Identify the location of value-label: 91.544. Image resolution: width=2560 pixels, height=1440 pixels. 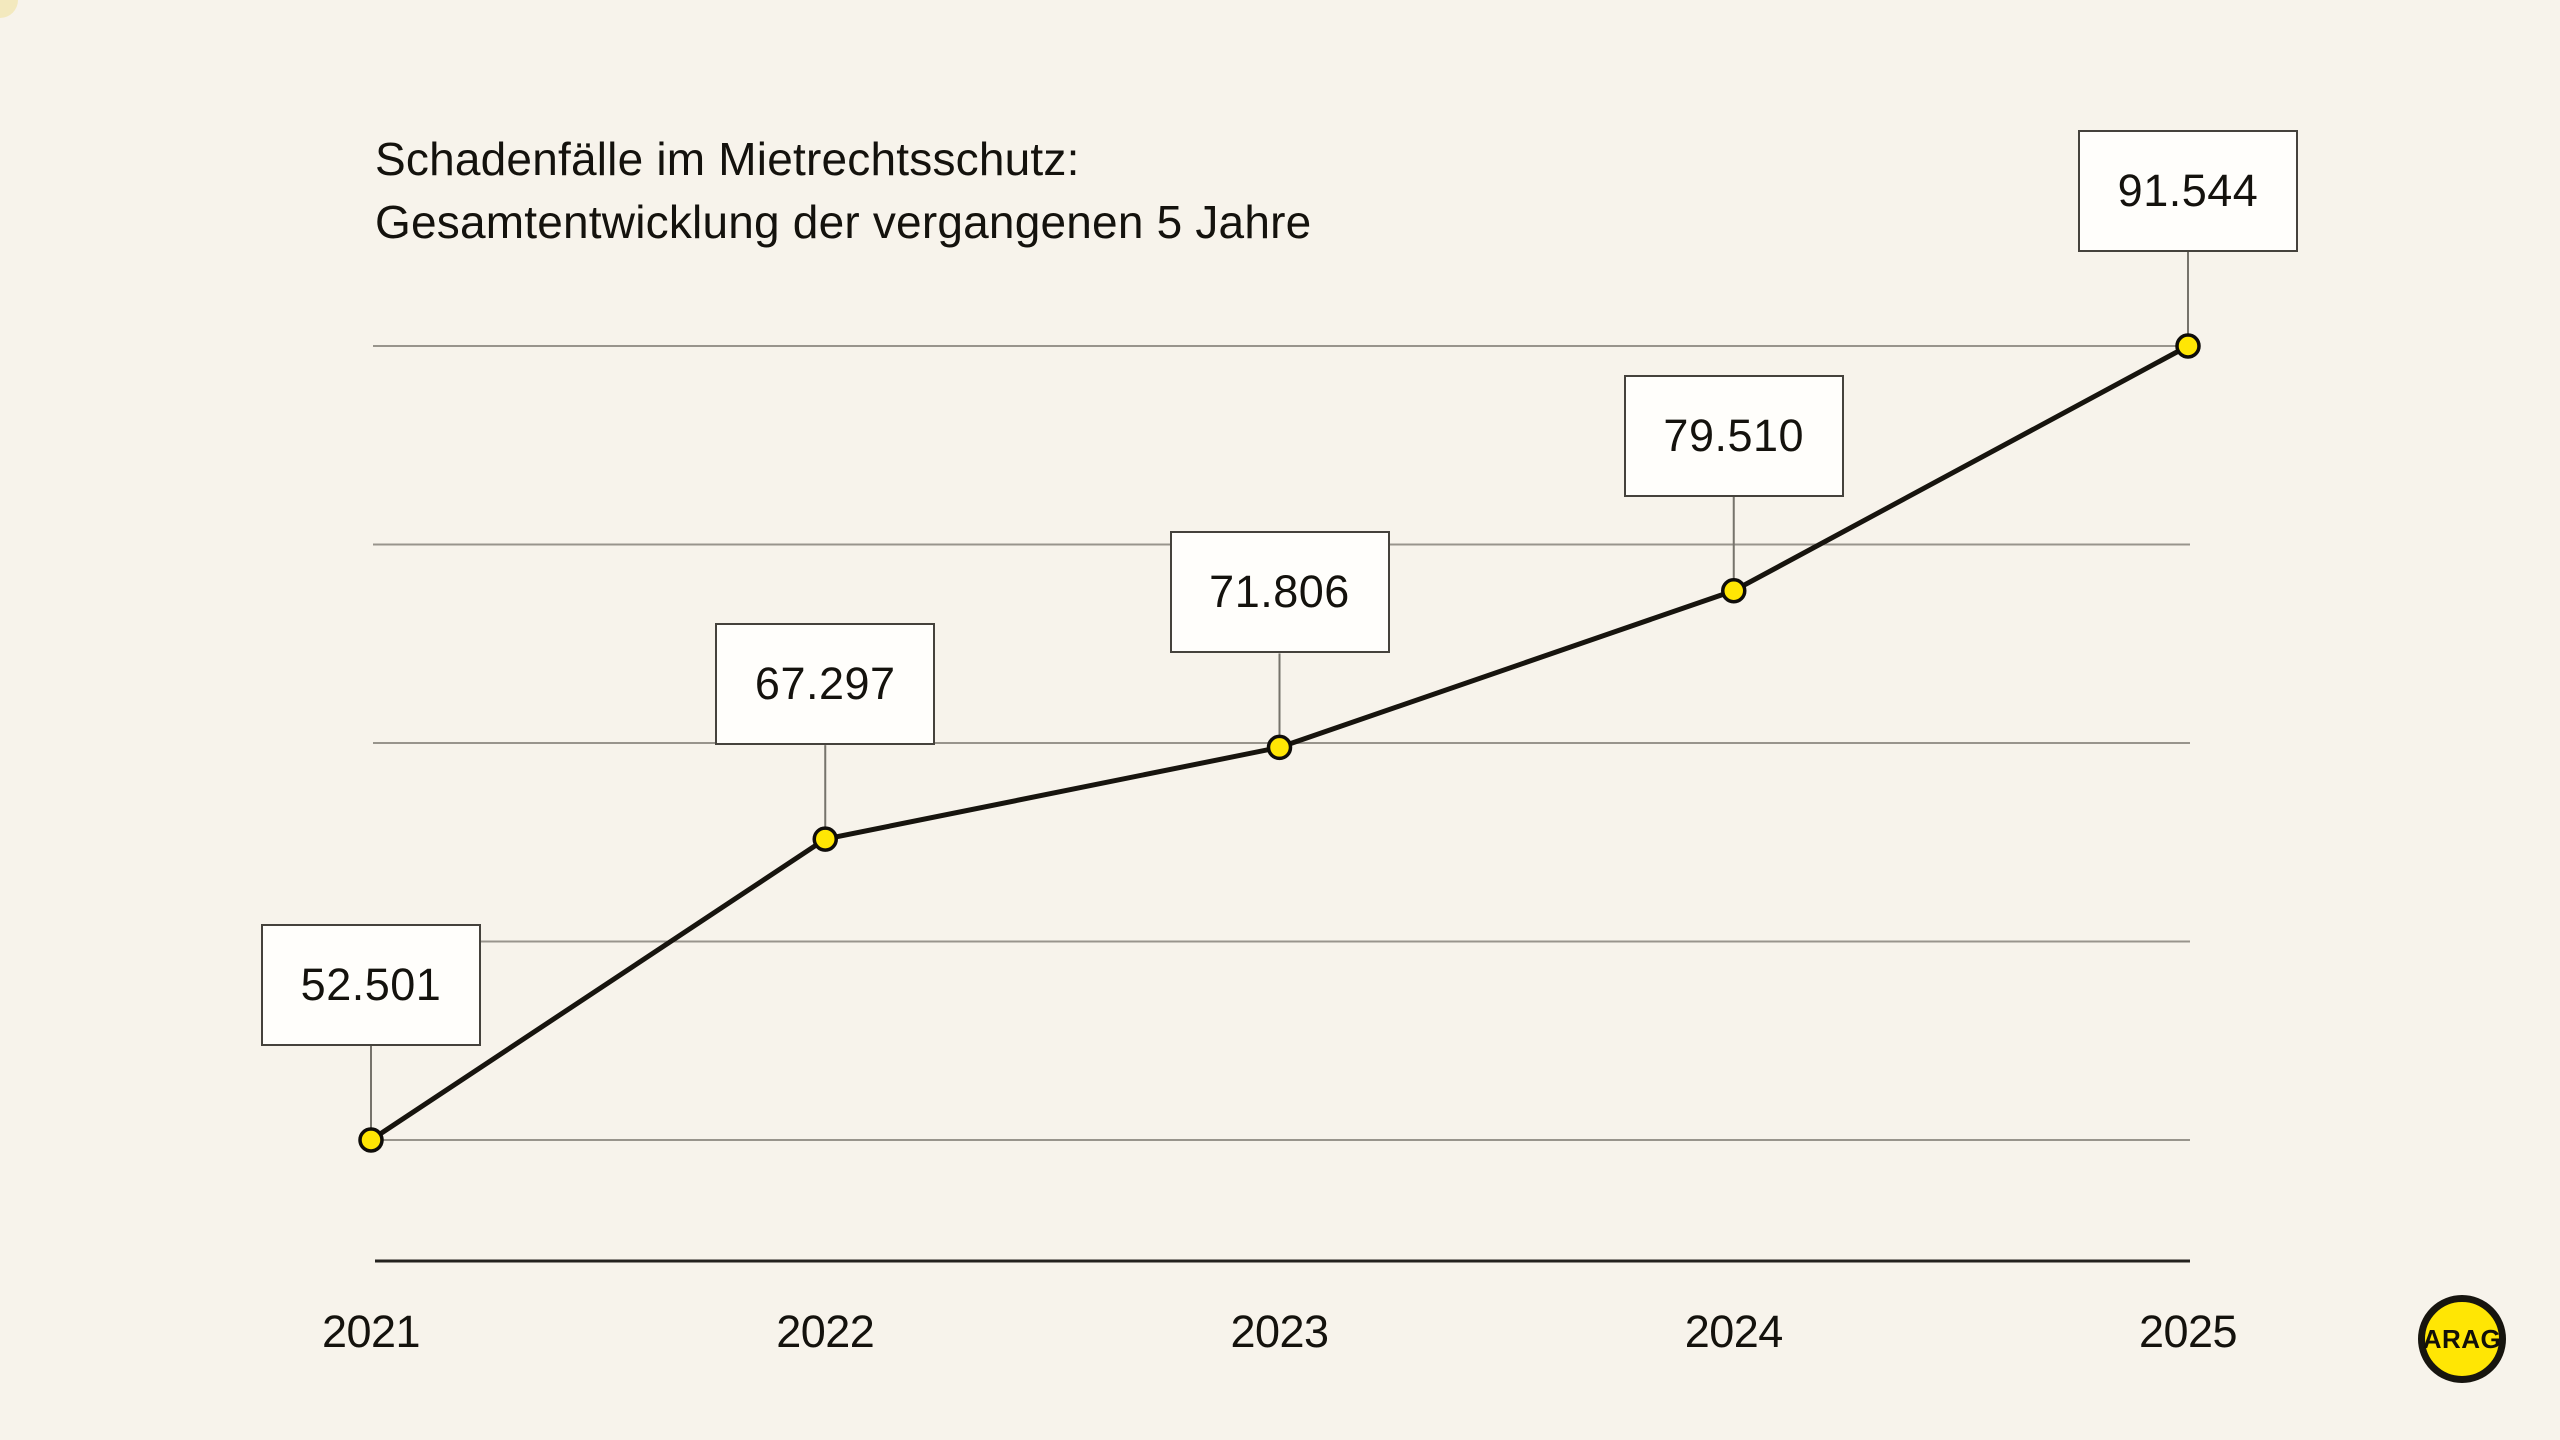
(2188, 190).